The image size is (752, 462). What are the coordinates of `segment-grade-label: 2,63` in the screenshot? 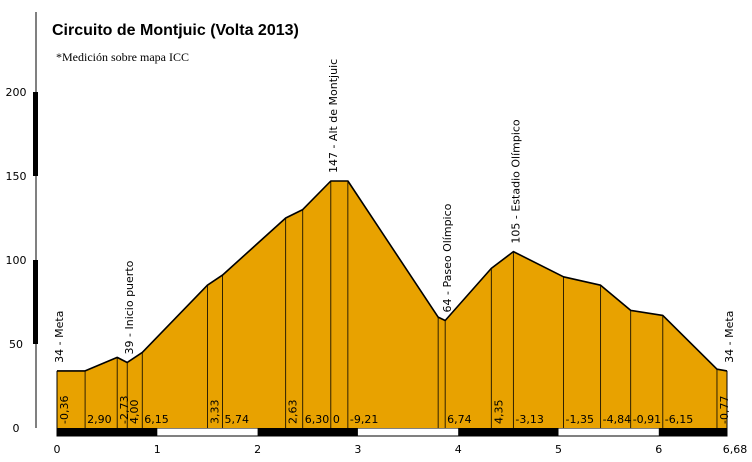 It's located at (293, 412).